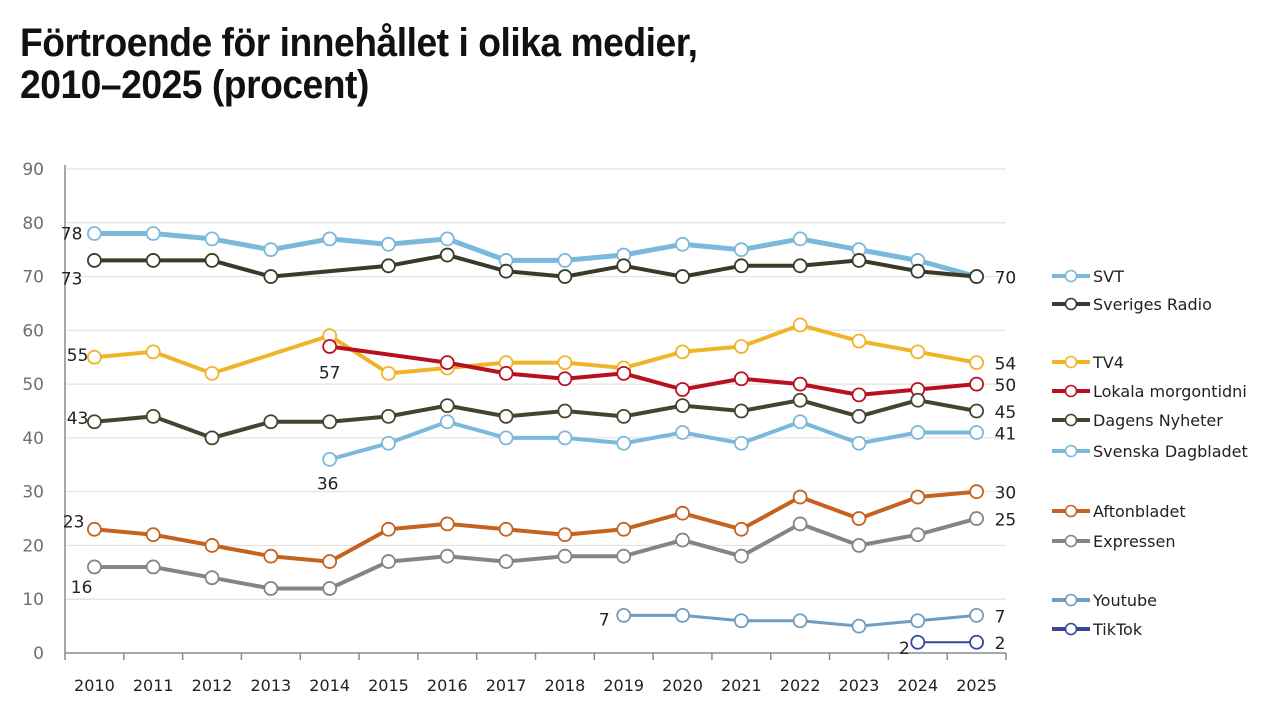 The width and height of the screenshot is (1280, 720). I want to click on x-tick-label: 2022, so click(800, 685).